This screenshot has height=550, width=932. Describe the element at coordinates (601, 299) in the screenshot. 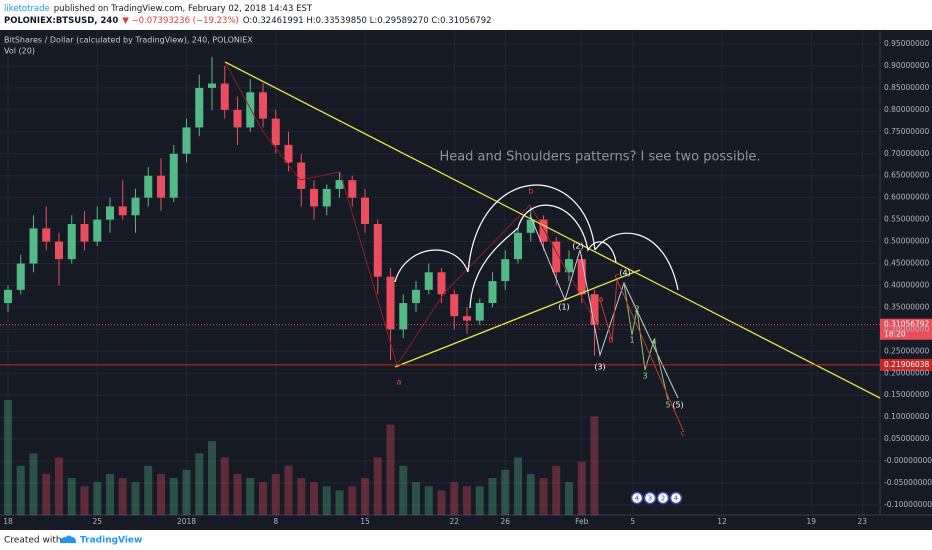

I see `wave-label: a` at that location.